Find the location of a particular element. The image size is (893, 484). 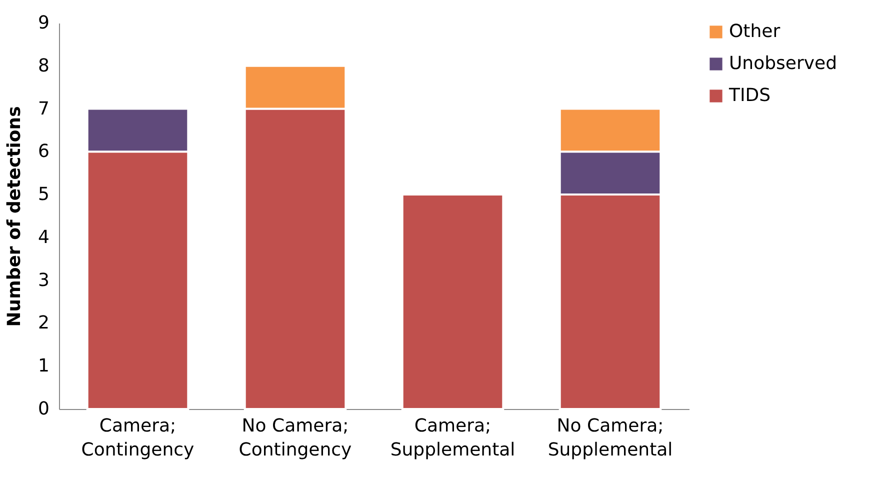

y-tick-label: 1 is located at coordinates (44, 366).